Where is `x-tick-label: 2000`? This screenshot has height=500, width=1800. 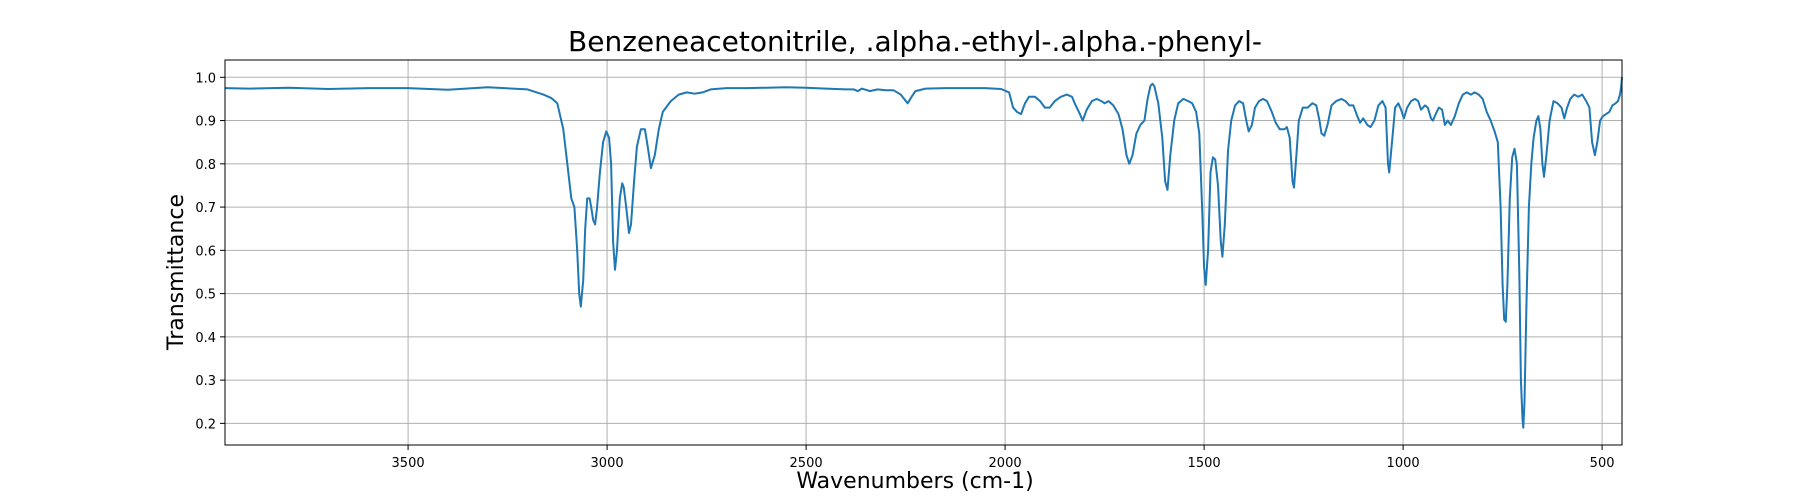 x-tick-label: 2000 is located at coordinates (1005, 463).